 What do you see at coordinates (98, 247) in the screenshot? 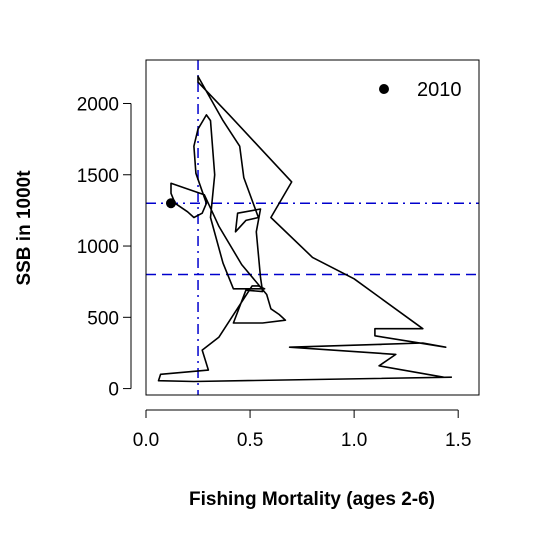
I see `y-tick-label: 1000` at bounding box center [98, 247].